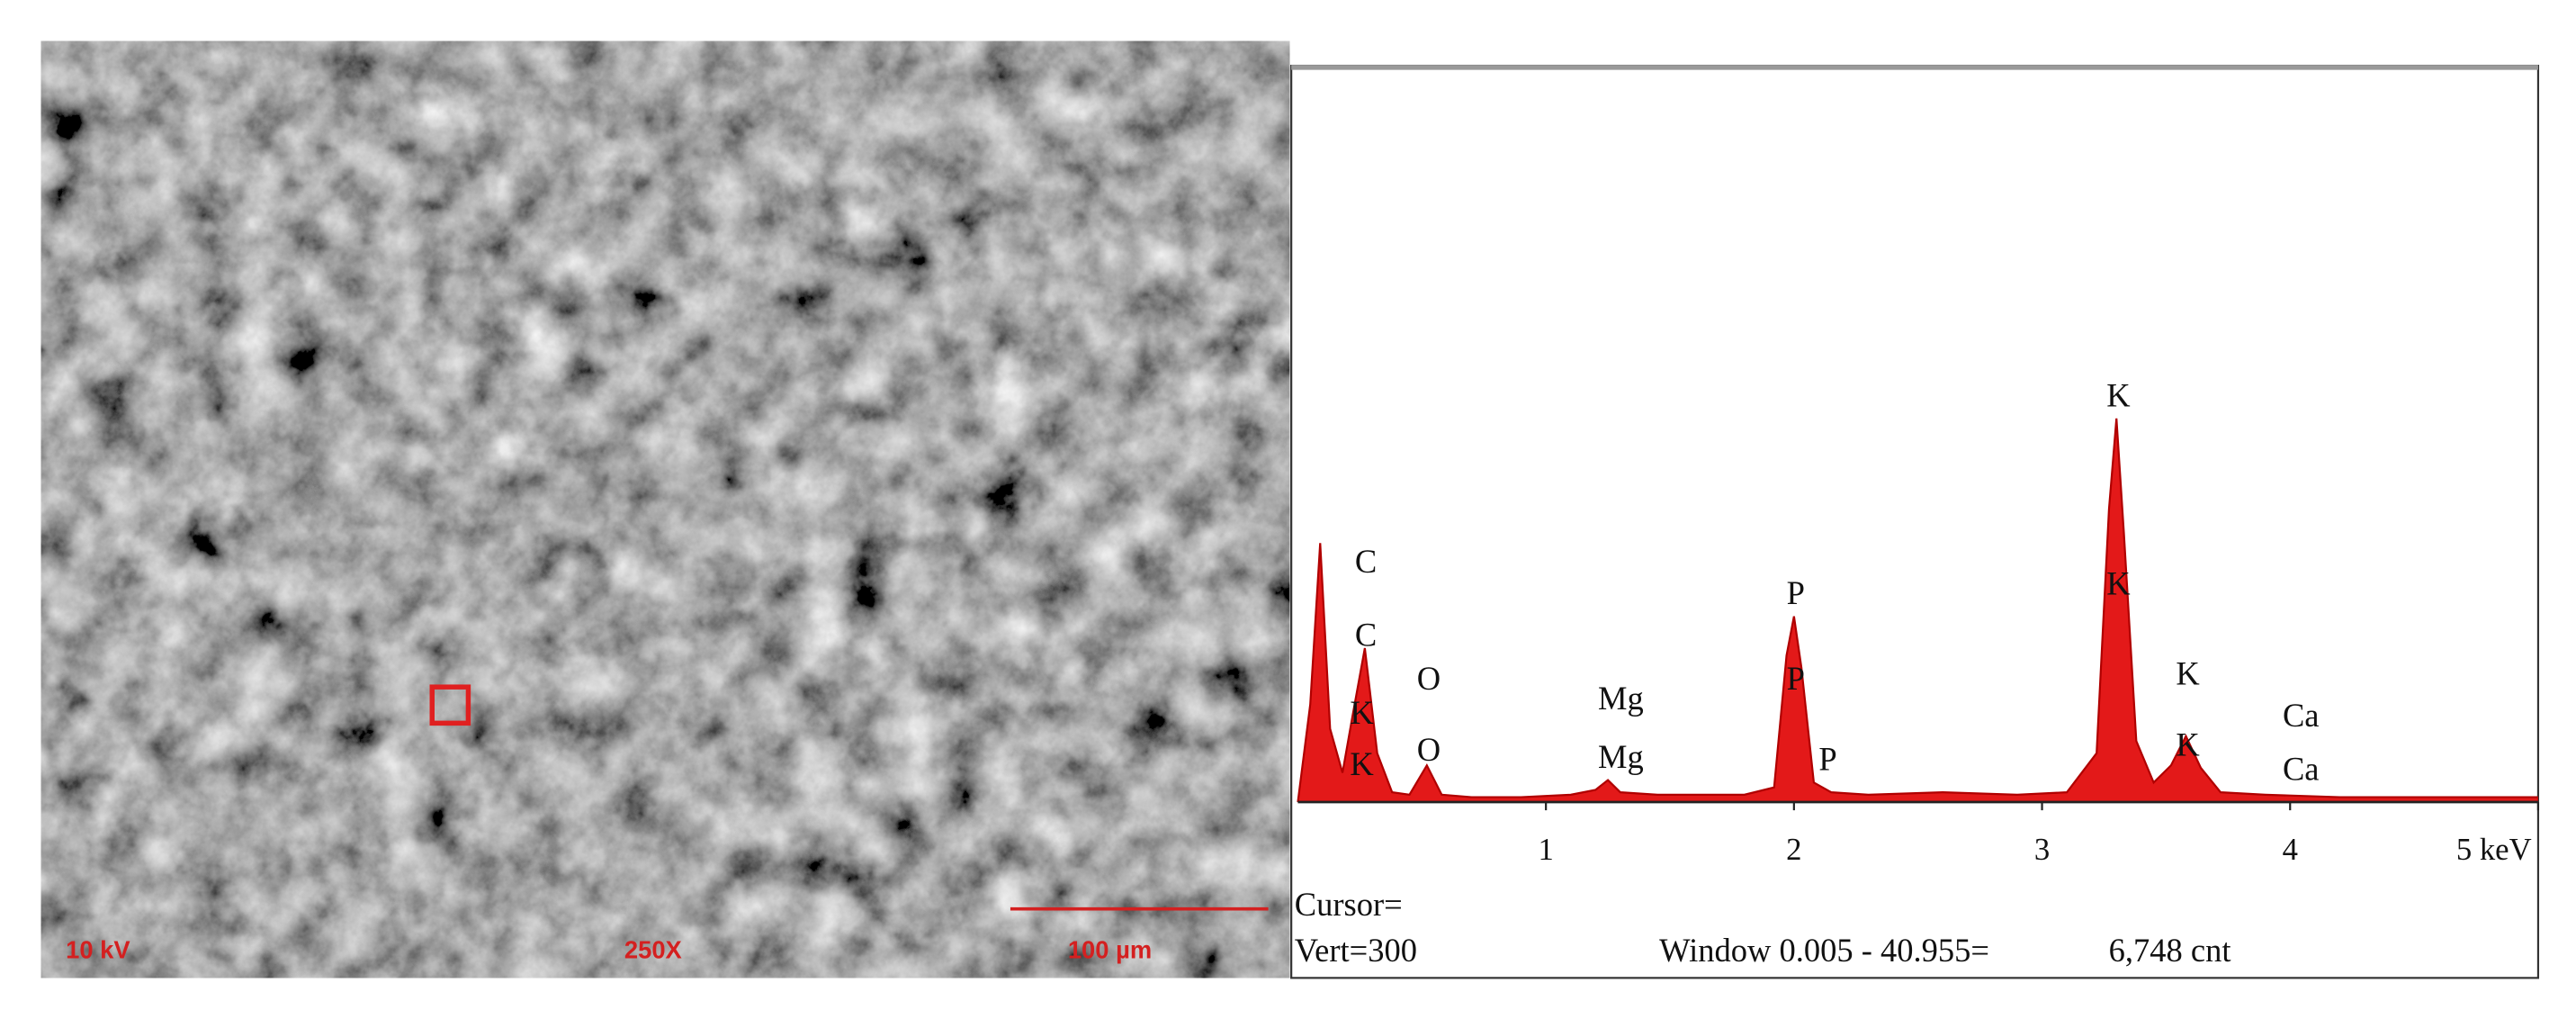 This screenshot has height=1019, width=2576. I want to click on status-text: Window 0.005 - 40.955=, so click(1824, 950).